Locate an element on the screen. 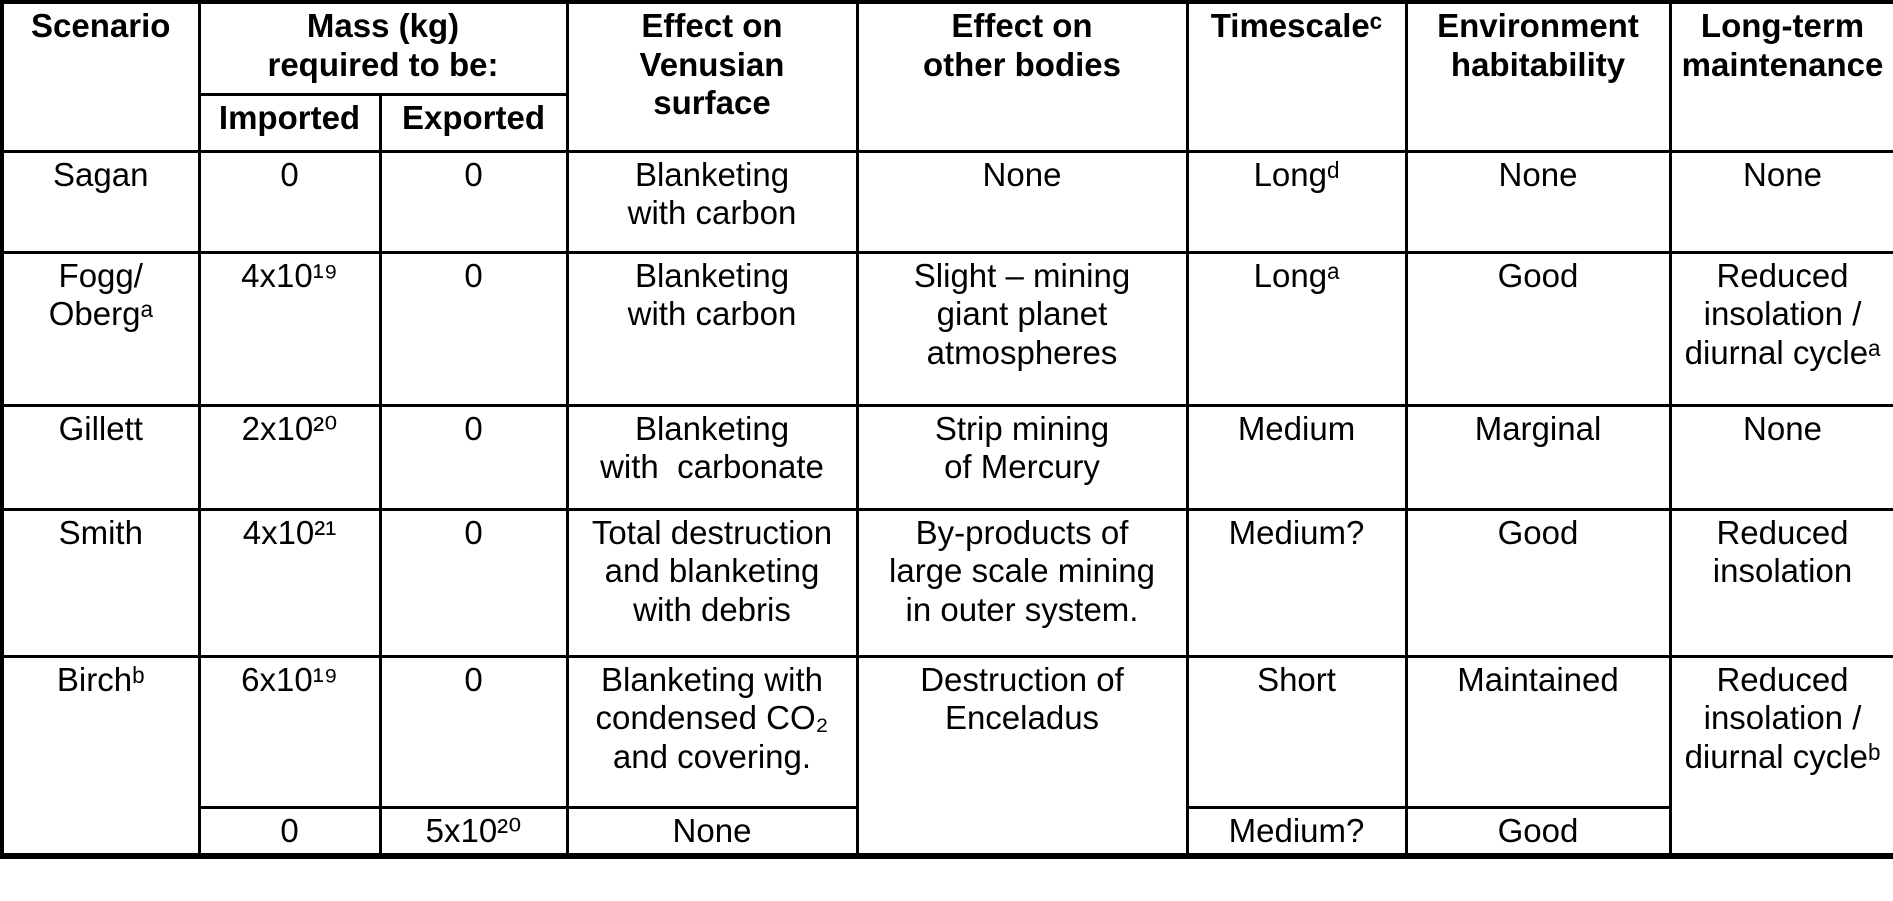 The width and height of the screenshot is (1893, 901). cell-sagan-maintenance: None is located at coordinates (1780, 201).